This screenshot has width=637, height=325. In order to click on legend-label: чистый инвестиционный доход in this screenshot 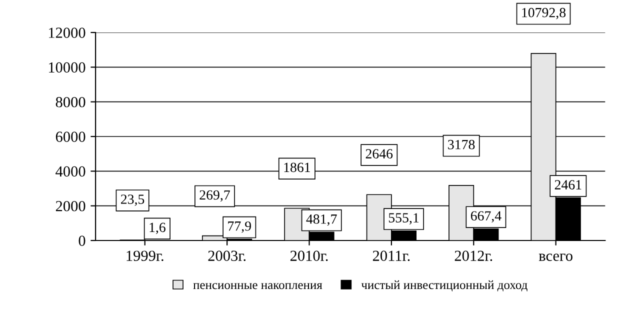, I will do `click(444, 286)`.